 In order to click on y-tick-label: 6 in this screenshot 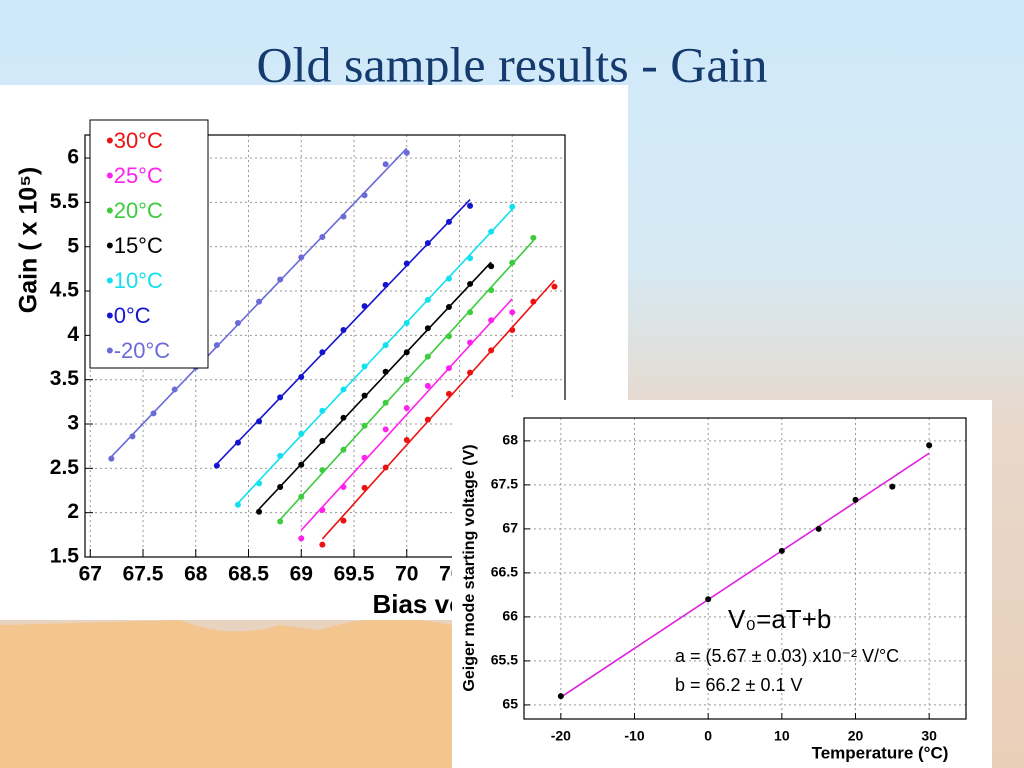, I will do `click(73, 157)`.